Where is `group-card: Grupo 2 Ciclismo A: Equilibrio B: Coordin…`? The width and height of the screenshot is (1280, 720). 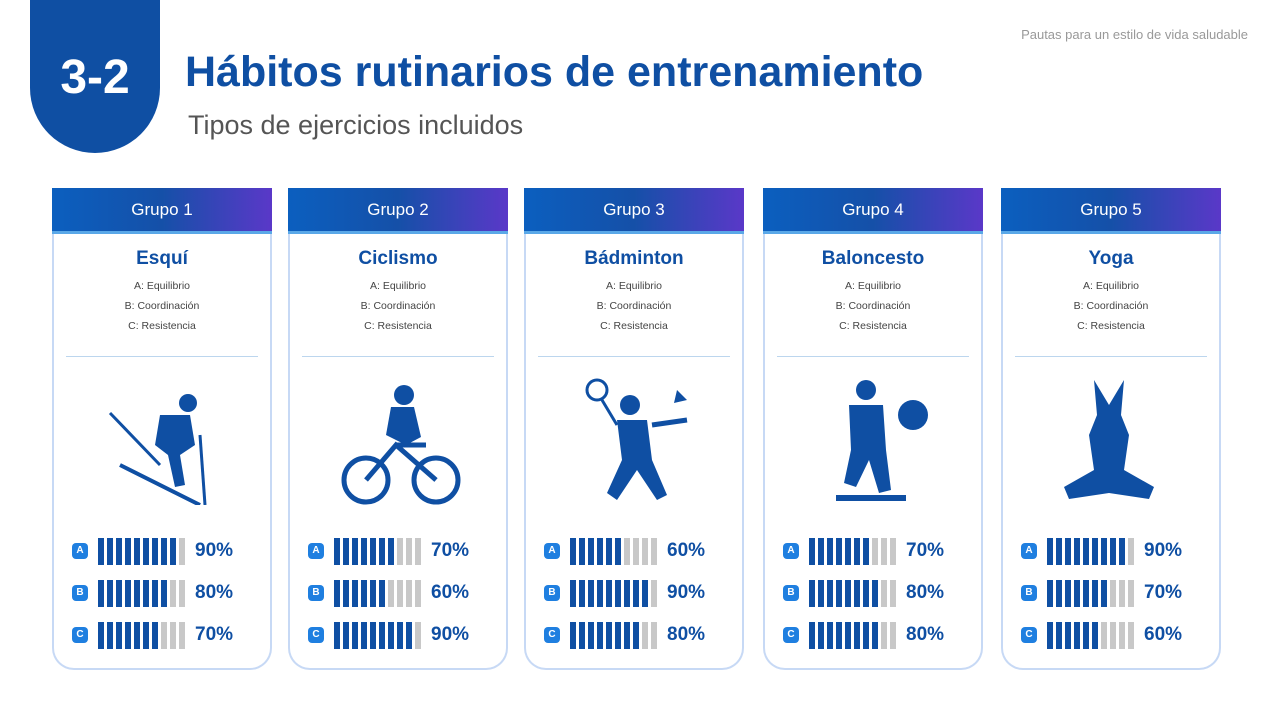
group-card: Grupo 2 Ciclismo A: Equilibrio B: Coordin… is located at coordinates (398, 429).